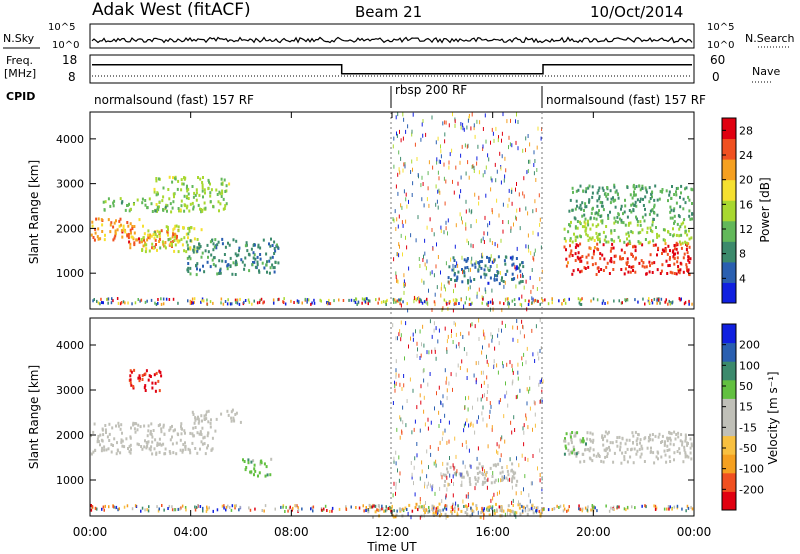 This screenshot has height=554, width=800. Describe the element at coordinates (729, 231) in the screenshot. I see `colorbar-swatch` at that location.